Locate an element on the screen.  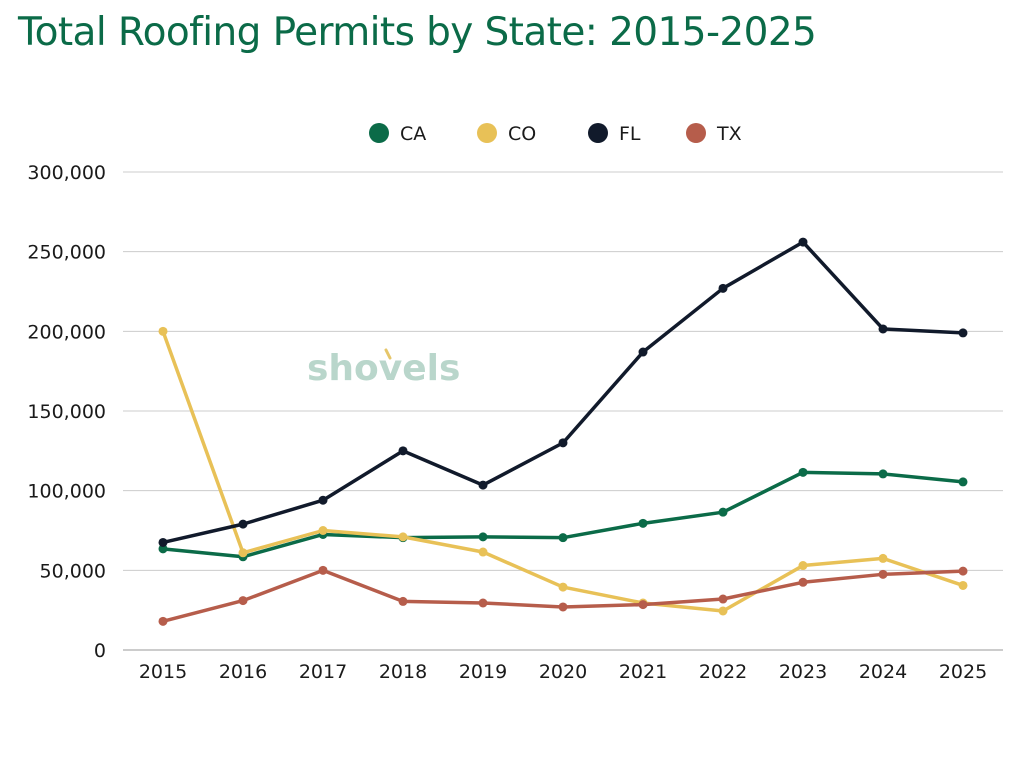
y-tick-label: 100,000 is located at coordinates (66, 492).